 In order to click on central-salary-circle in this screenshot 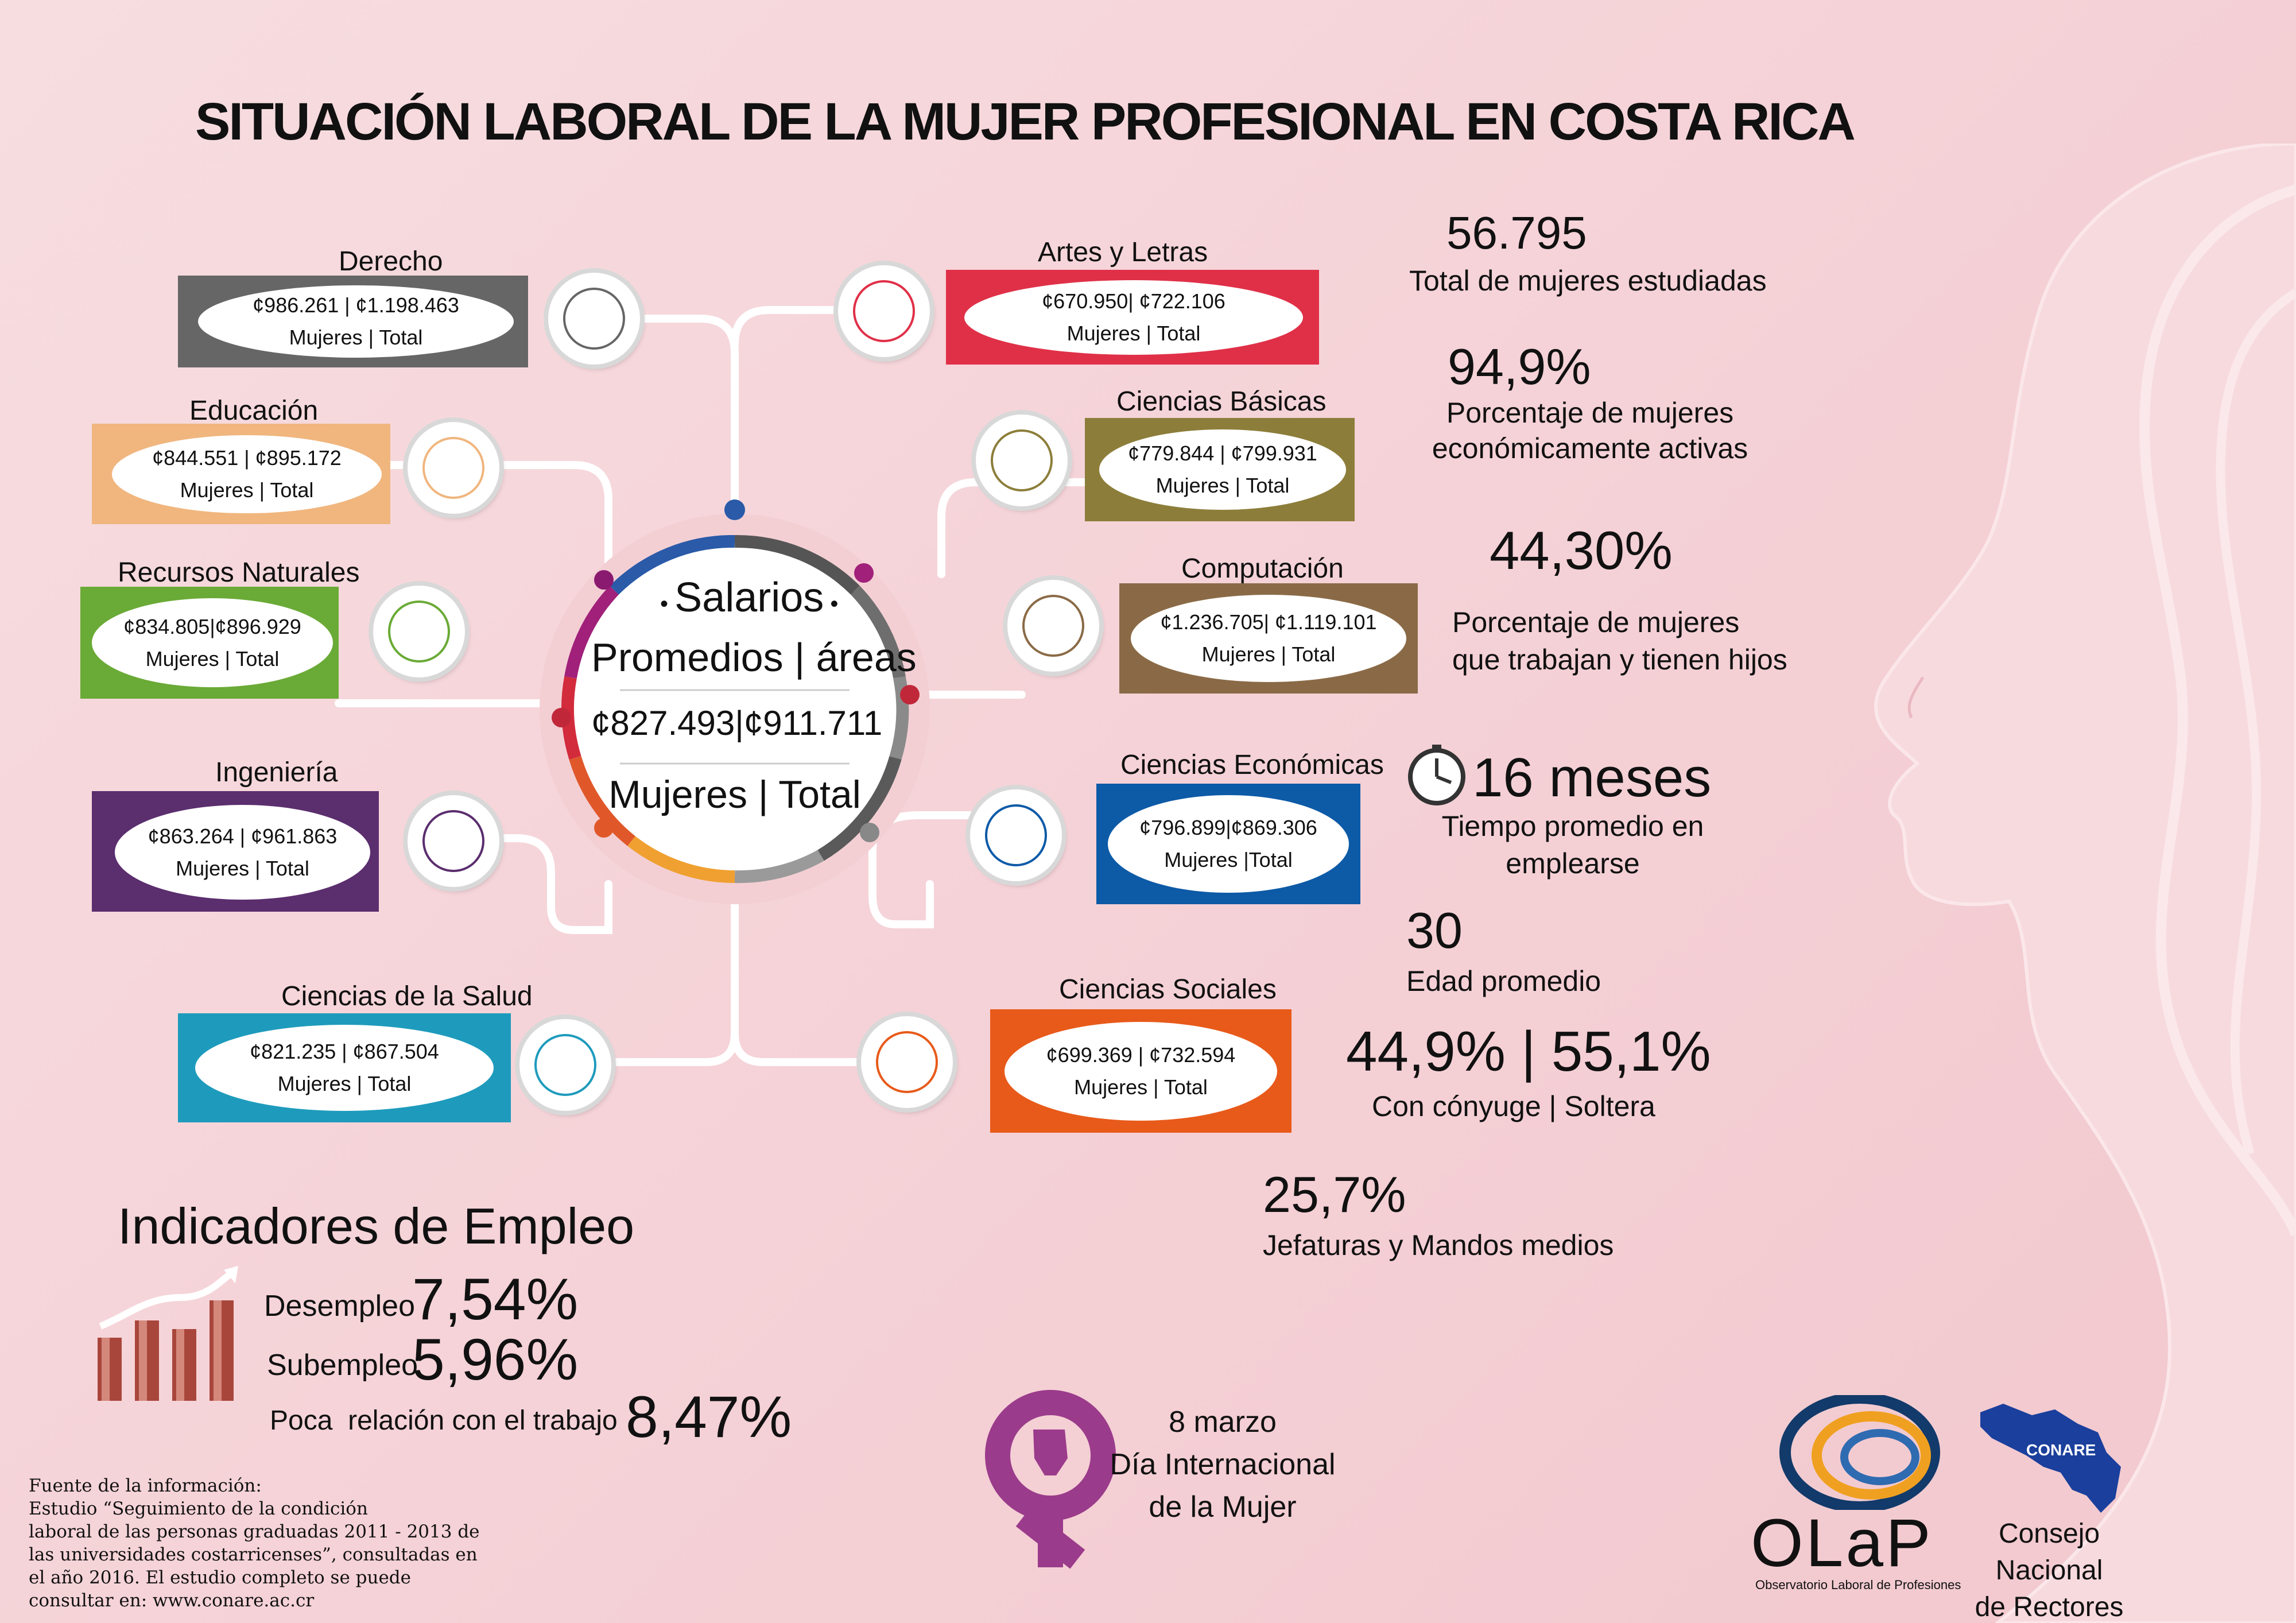, I will do `click(735, 701)`.